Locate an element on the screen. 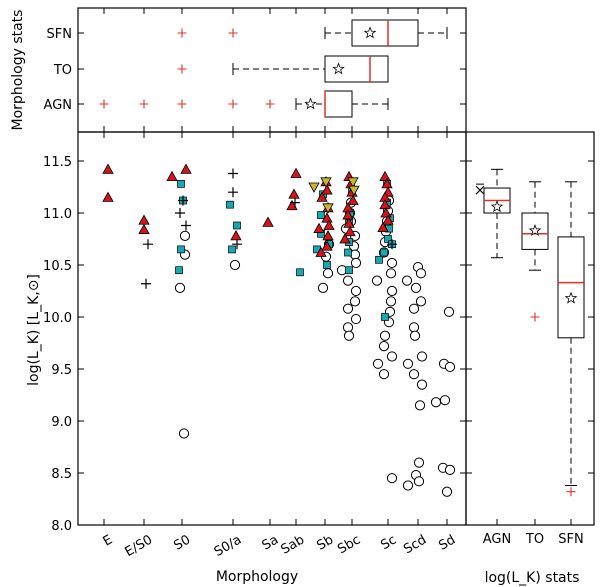 This screenshot has height=587, width=600. y-tick-label: 11.0 is located at coordinates (57, 214).